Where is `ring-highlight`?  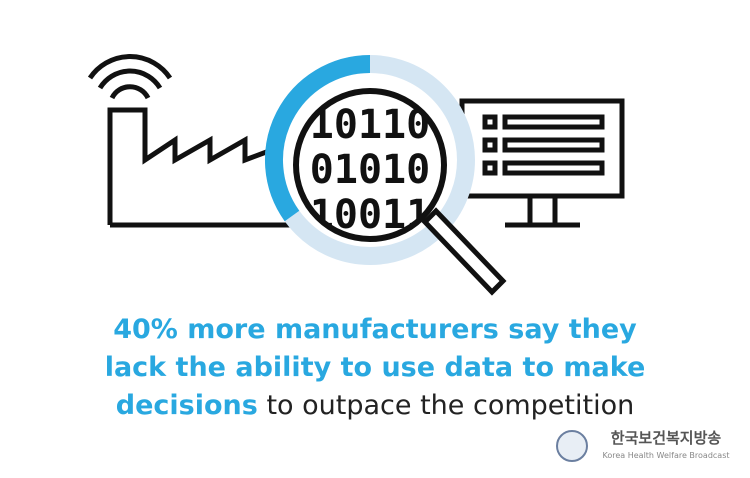
ring-highlight is located at coordinates (318, 138).